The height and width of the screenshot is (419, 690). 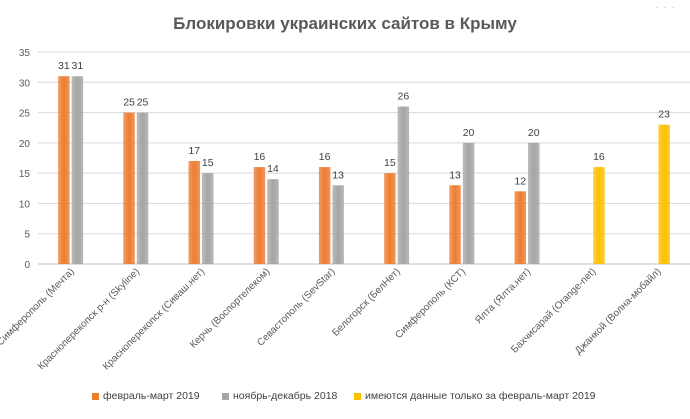 I want to click on legend-item: февраль-март 2019, so click(x=146, y=396).